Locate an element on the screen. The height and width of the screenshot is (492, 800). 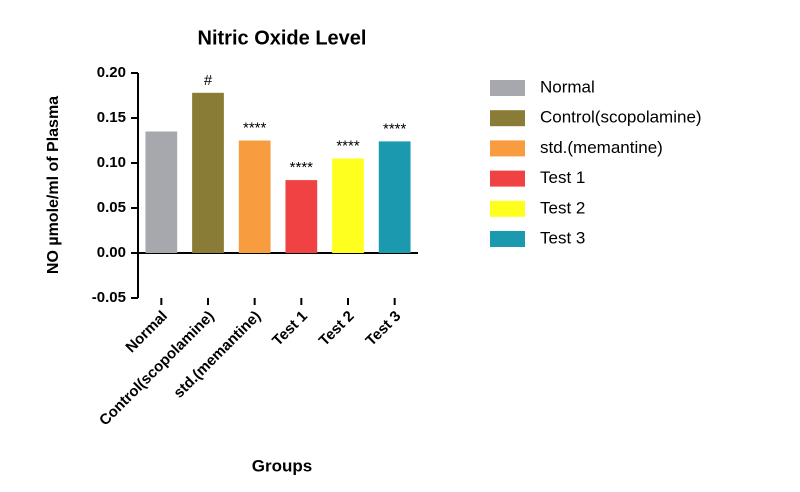
x-tick-label: Test 2 is located at coordinates (337, 329).